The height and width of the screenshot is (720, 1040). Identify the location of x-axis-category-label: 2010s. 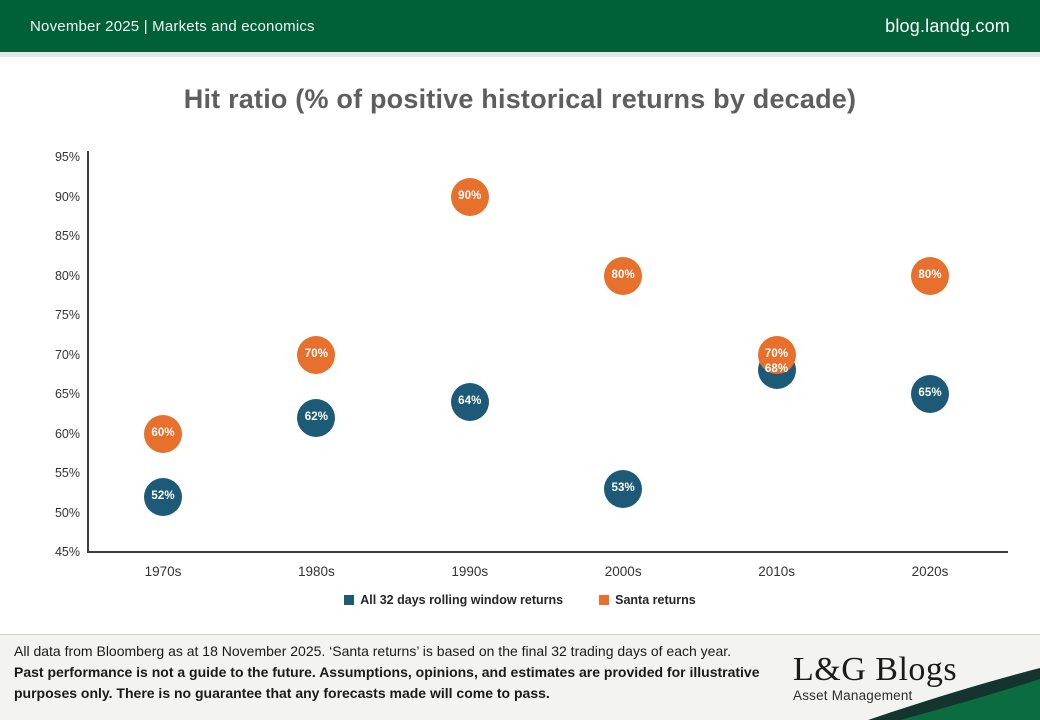
(776, 571).